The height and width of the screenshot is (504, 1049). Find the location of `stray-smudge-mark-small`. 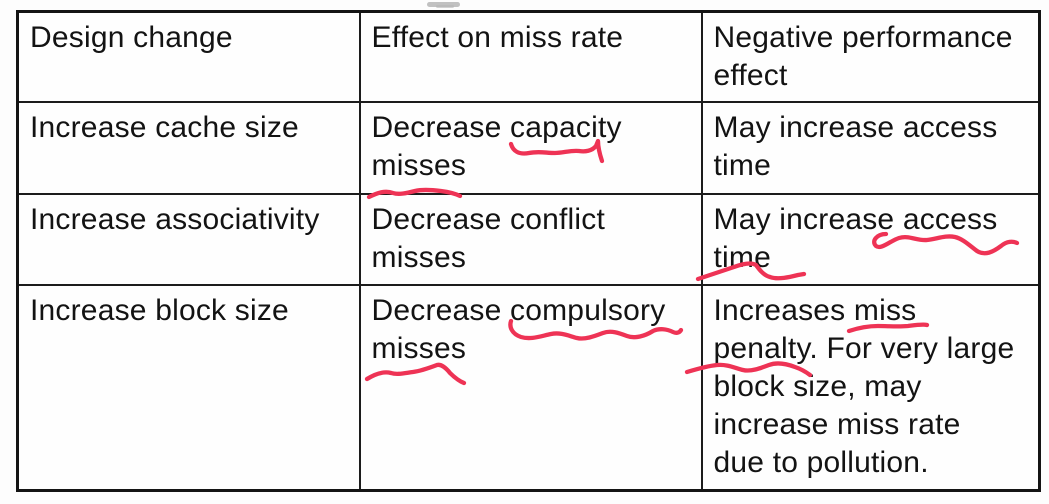

stray-smudge-mark-small is located at coordinates (445, 6).